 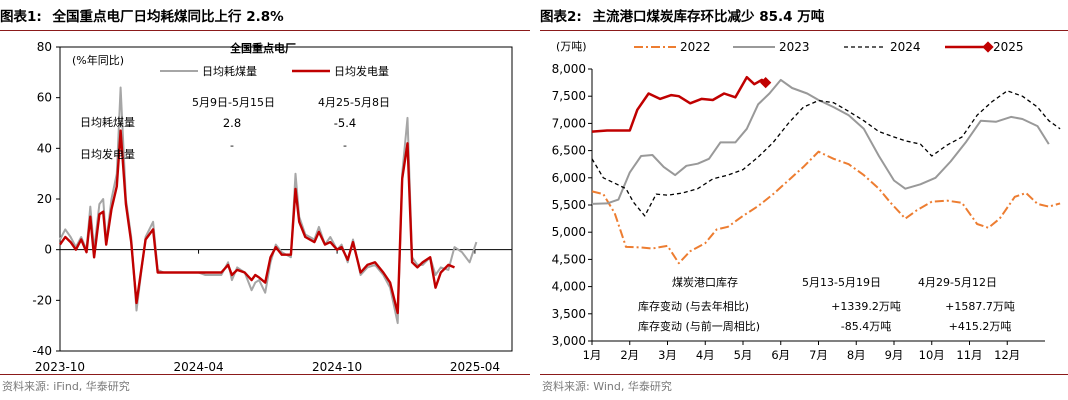 I want to click on right-ytick-label: 3,500, so click(x=569, y=314).